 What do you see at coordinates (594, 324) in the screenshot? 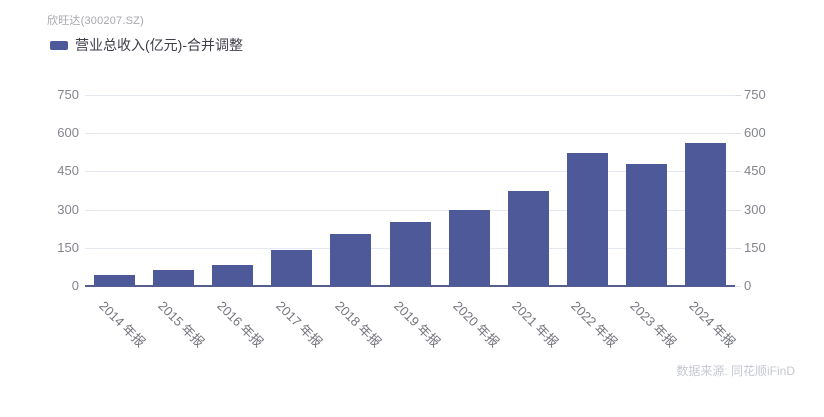
I see `x-tick-label-2022年报: 2022 年报` at bounding box center [594, 324].